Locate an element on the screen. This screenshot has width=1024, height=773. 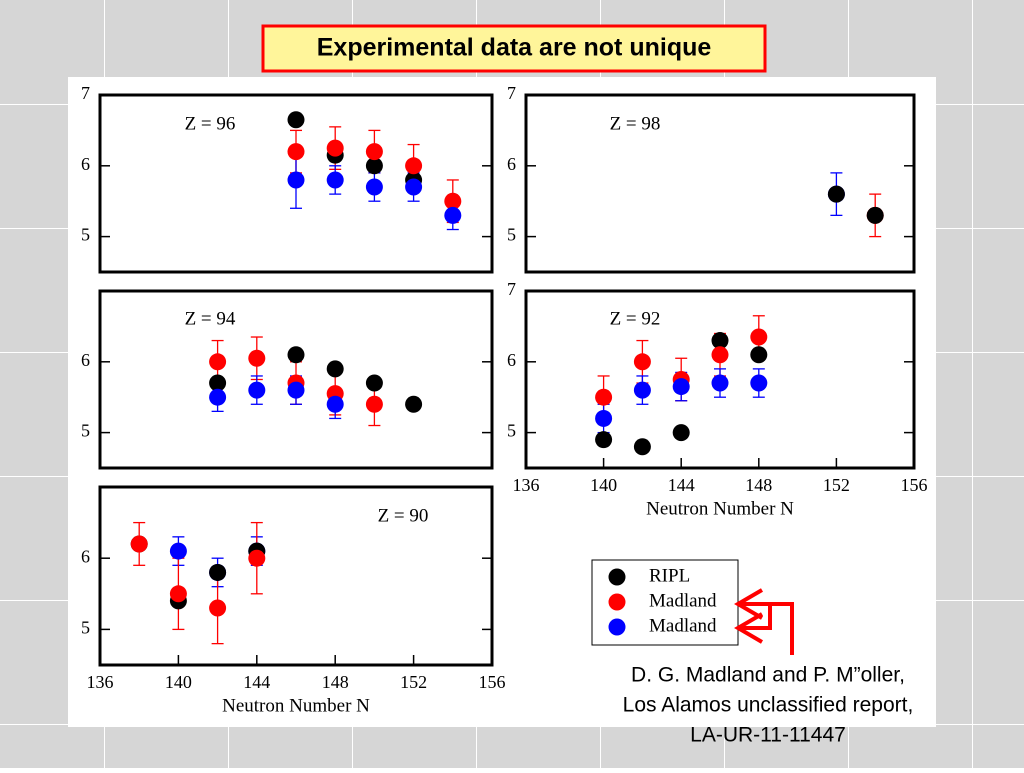
citation: Los Alamos unclassified report, is located at coordinates (768, 705).